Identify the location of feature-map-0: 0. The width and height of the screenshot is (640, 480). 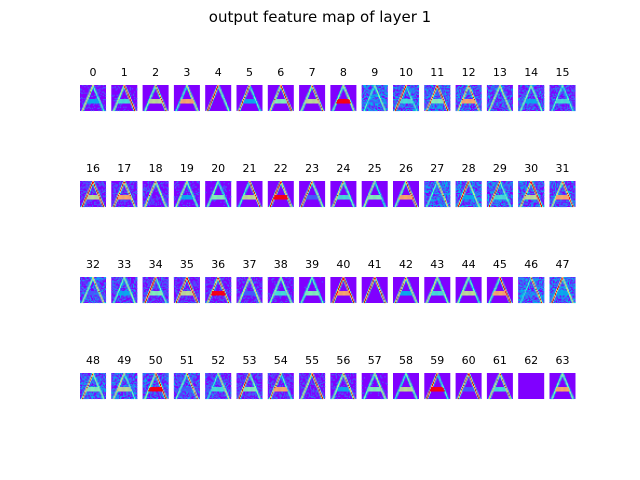
(93, 89).